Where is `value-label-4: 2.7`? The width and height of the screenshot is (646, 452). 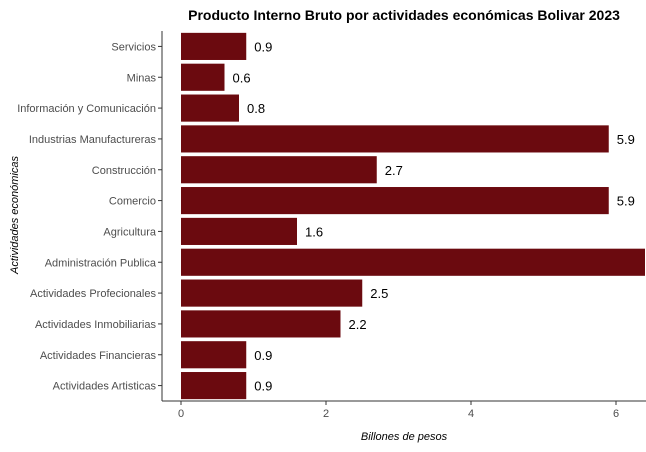 value-label-4: 2.7 is located at coordinates (394, 170).